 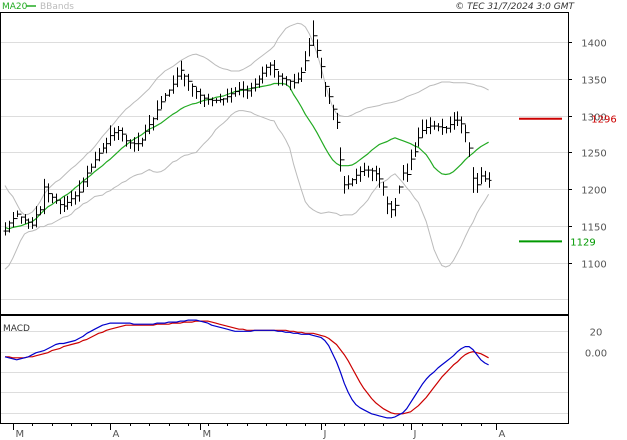 I want to click on support-label: 1129, so click(x=582, y=242).